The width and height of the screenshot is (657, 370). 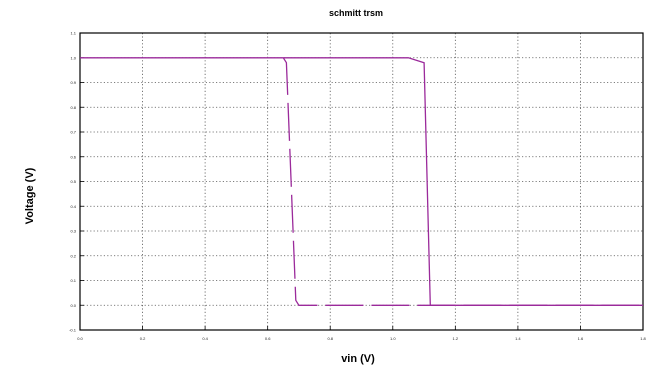 I want to click on x-tick-label: 0.0, so click(x=80, y=338).